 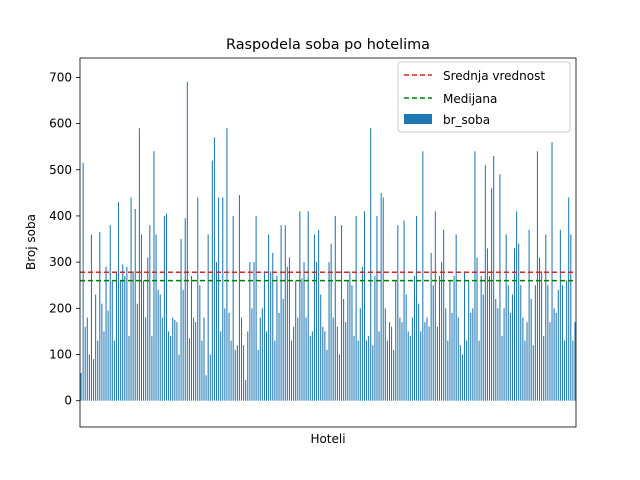 I want to click on y-axis-label: Broj soba, so click(x=31, y=242).